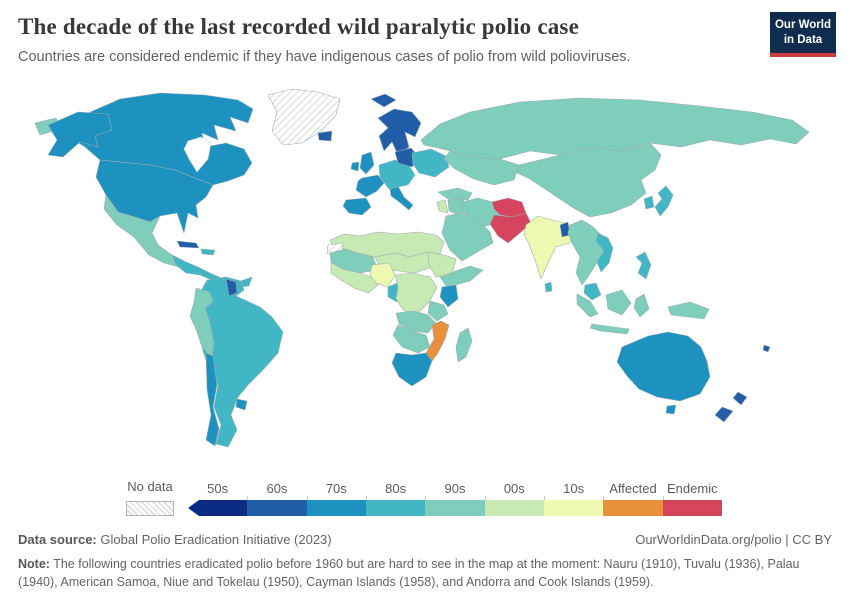  What do you see at coordinates (688, 310) in the screenshot?
I see `region-new-guinea: New Guinea — 90s` at bounding box center [688, 310].